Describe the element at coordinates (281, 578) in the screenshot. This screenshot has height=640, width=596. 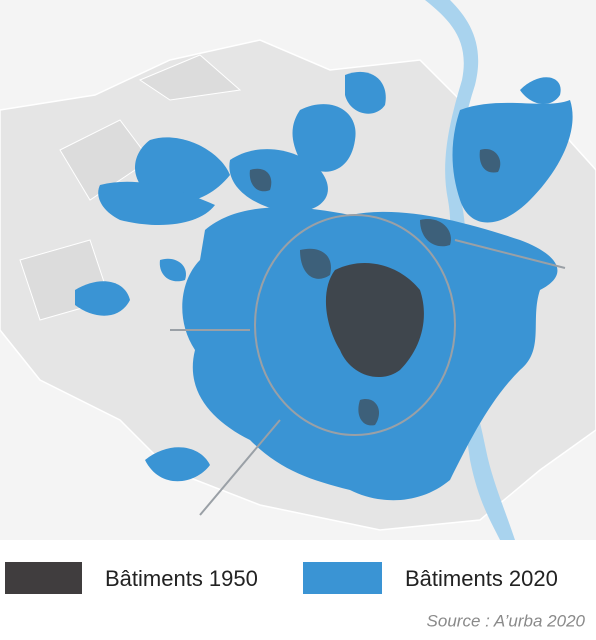
I see `legend: Bâtiments 1950 Bâtiments 2020` at that location.